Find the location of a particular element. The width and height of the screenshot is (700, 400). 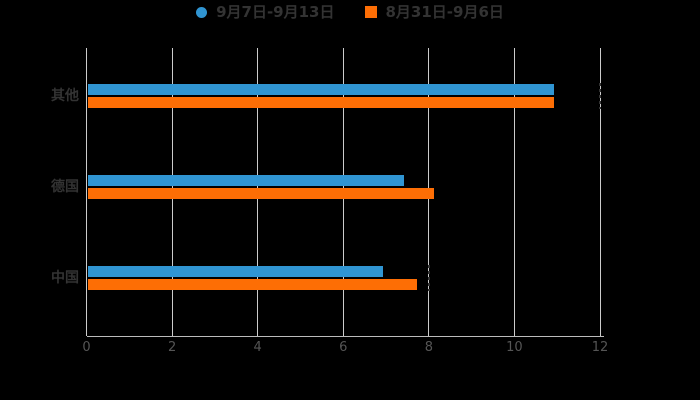

legend: 9月7日-9月13日 8月31日-9月6日 is located at coordinates (350, 12).